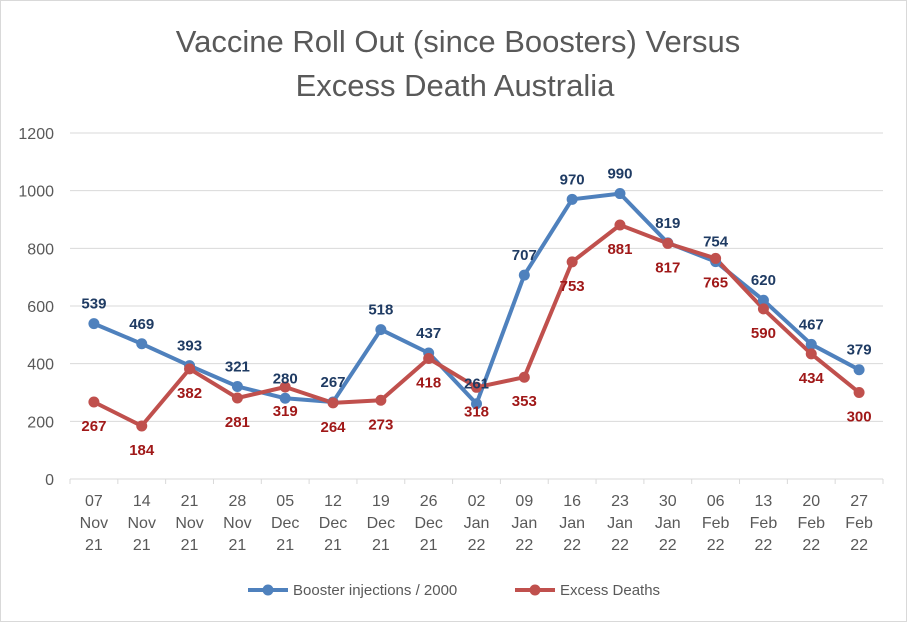 The image size is (907, 622). What do you see at coordinates (667, 267) in the screenshot?
I see `data-label: 817` at bounding box center [667, 267].